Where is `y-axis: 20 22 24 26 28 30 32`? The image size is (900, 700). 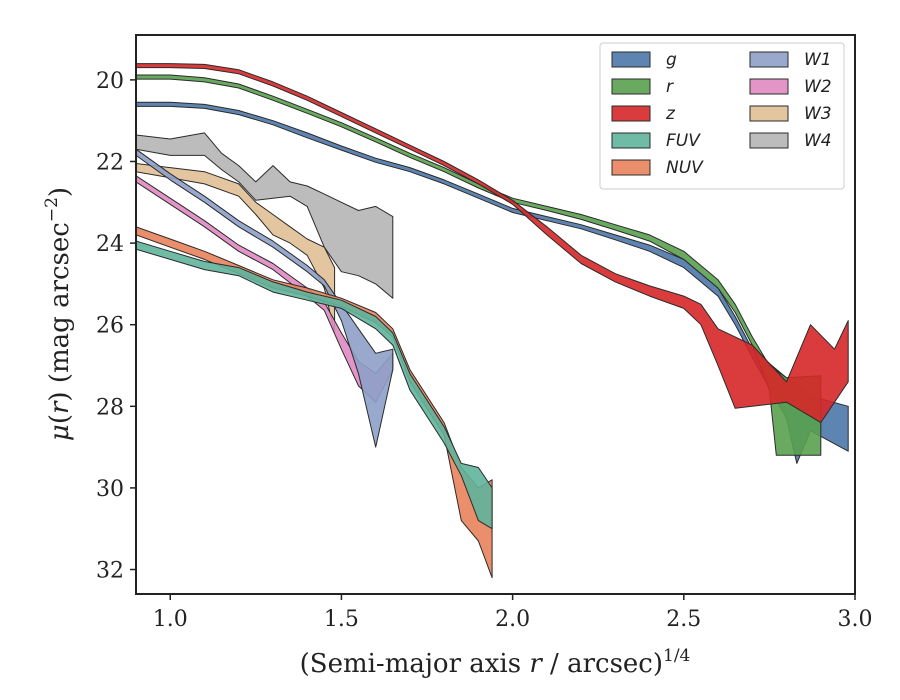 y-axis: 20 22 24 26 28 30 32 is located at coordinates (116, 326).